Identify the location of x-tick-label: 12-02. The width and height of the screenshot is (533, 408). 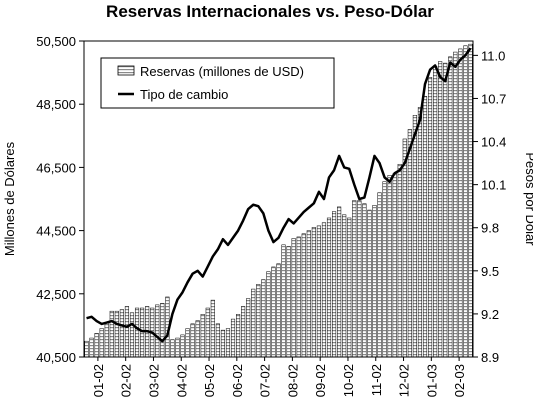
(404, 380).